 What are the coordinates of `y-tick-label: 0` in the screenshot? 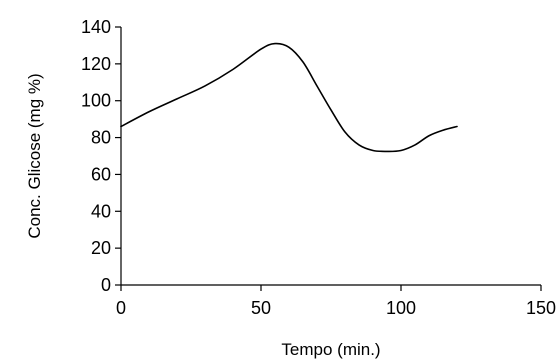 It's located at (106, 285).